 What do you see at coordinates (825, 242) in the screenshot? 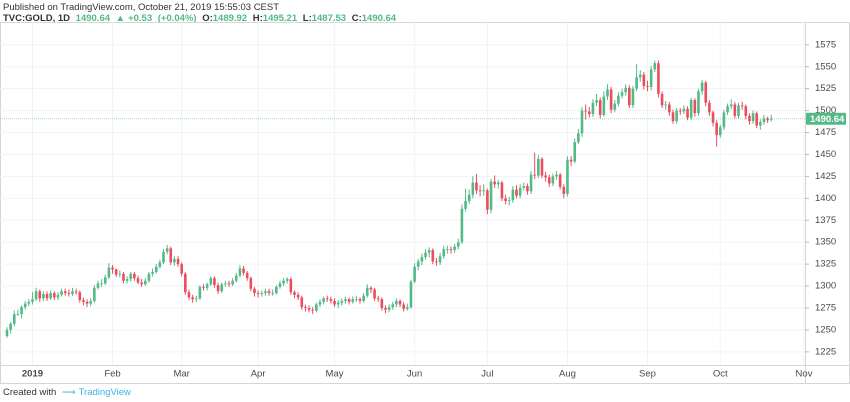
I see `y-tick-label: 1350` at bounding box center [825, 242].